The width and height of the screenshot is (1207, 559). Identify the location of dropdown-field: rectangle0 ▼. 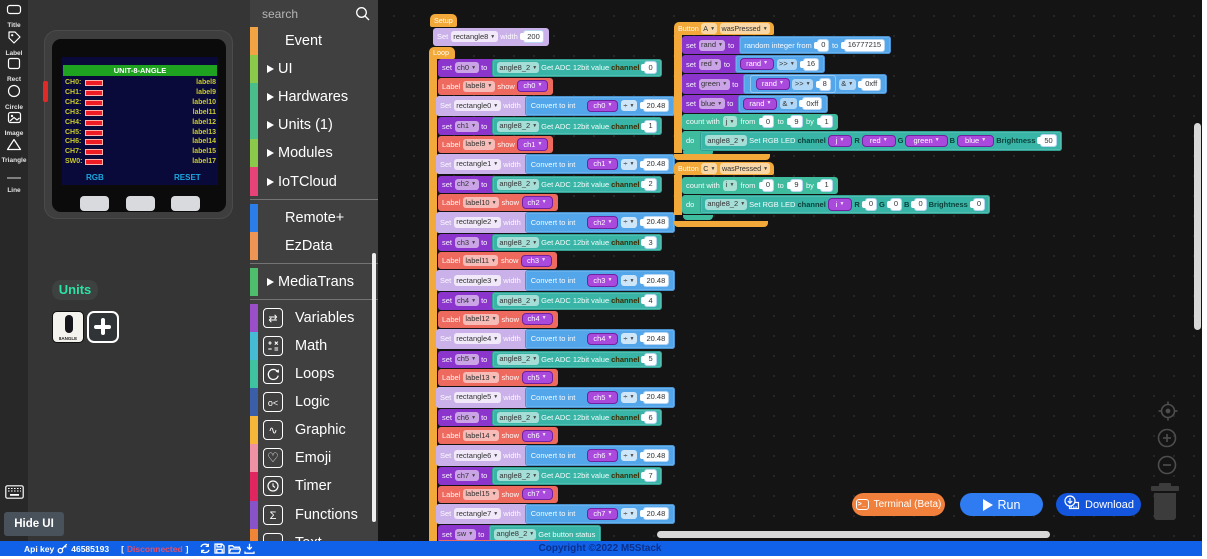
(477, 106).